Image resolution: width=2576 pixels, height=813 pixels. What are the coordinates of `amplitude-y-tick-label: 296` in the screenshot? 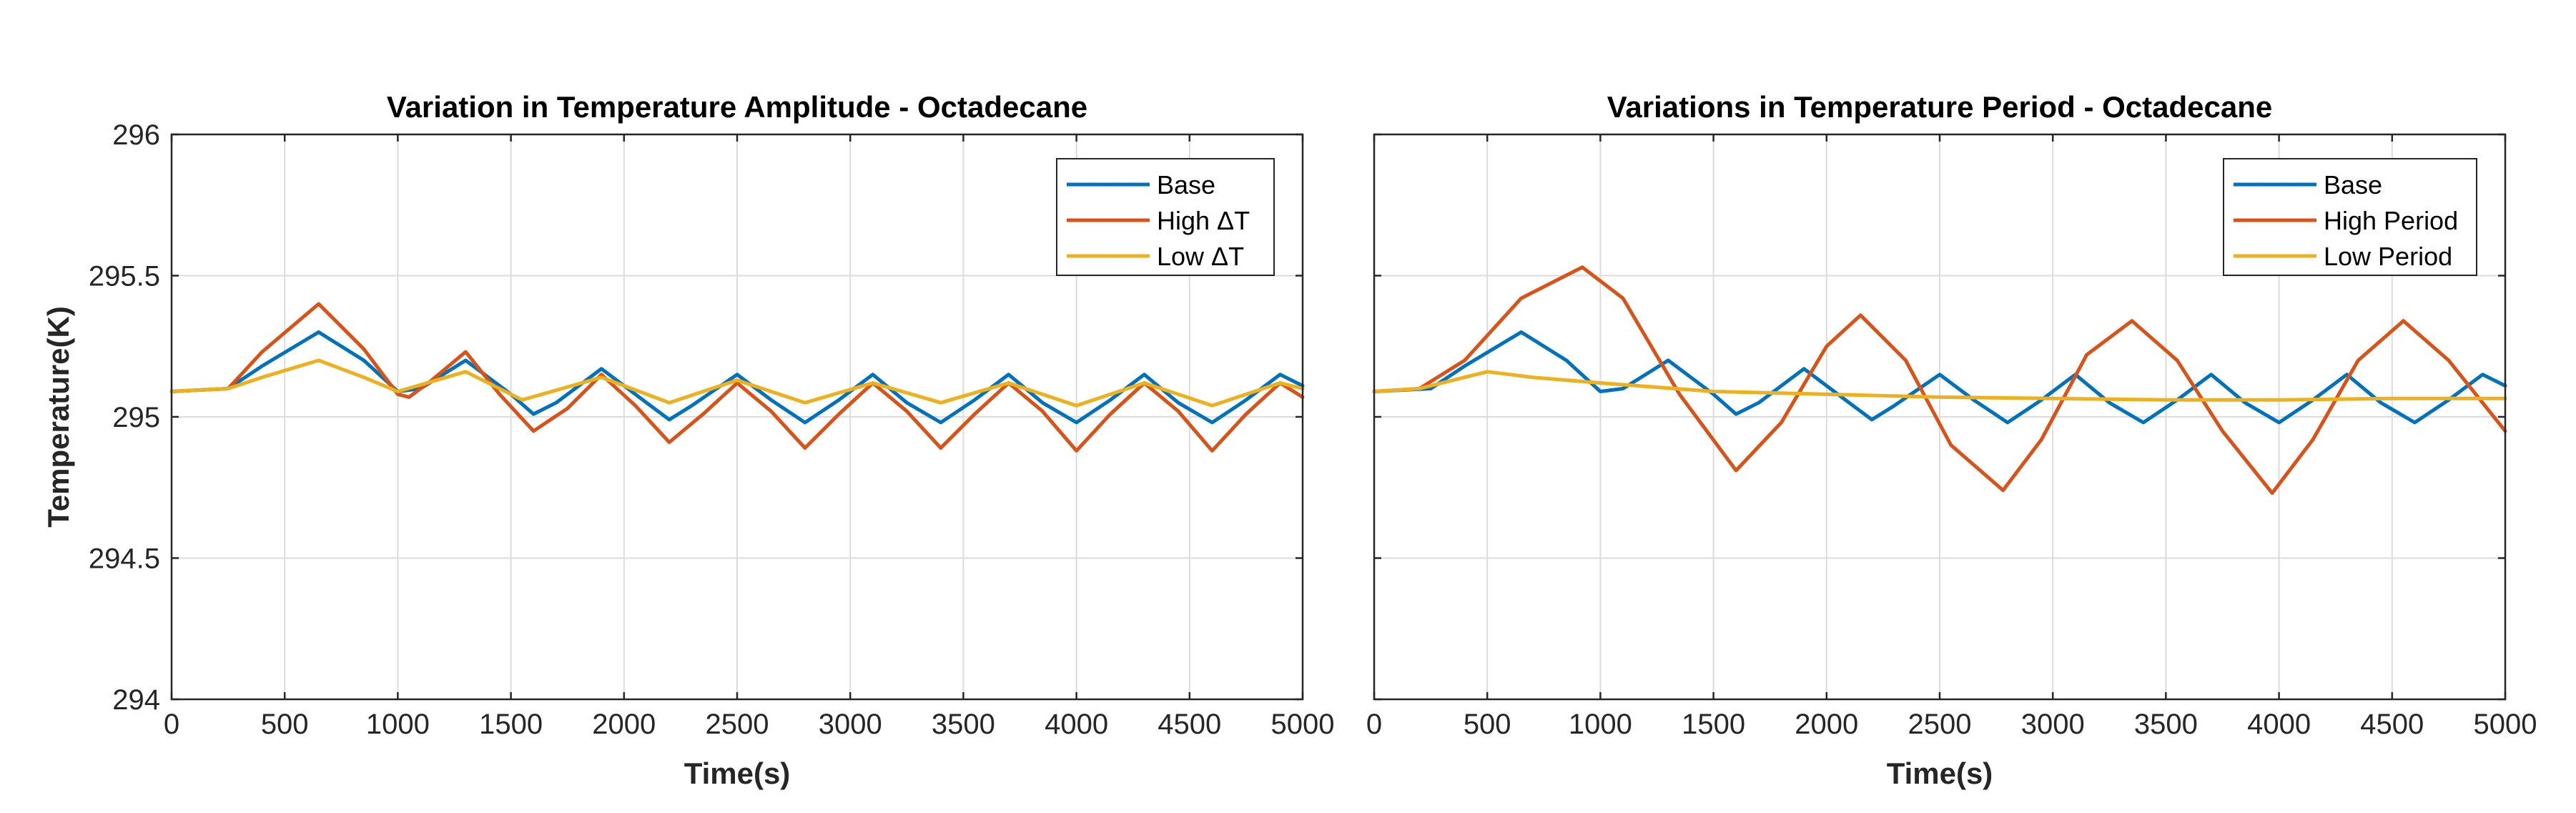 It's located at (136, 135).